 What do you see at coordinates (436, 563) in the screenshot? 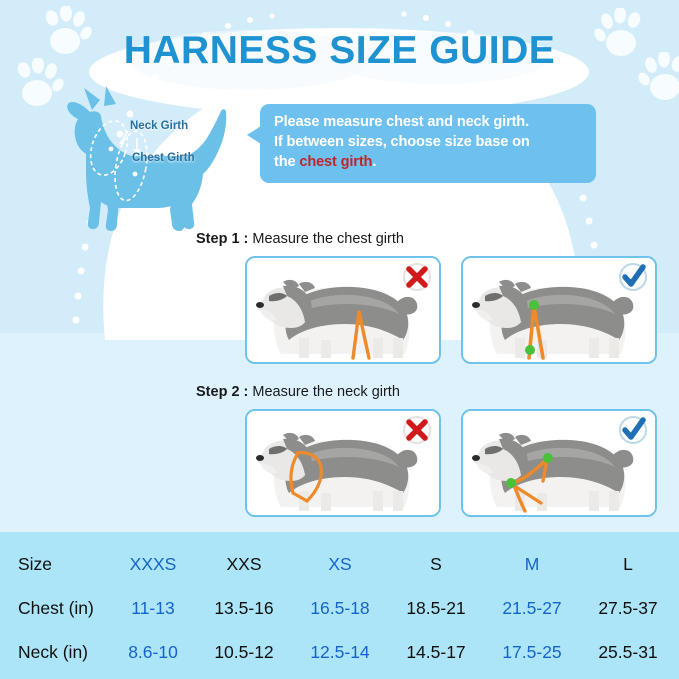
I see `table-header-s: S` at bounding box center [436, 563].